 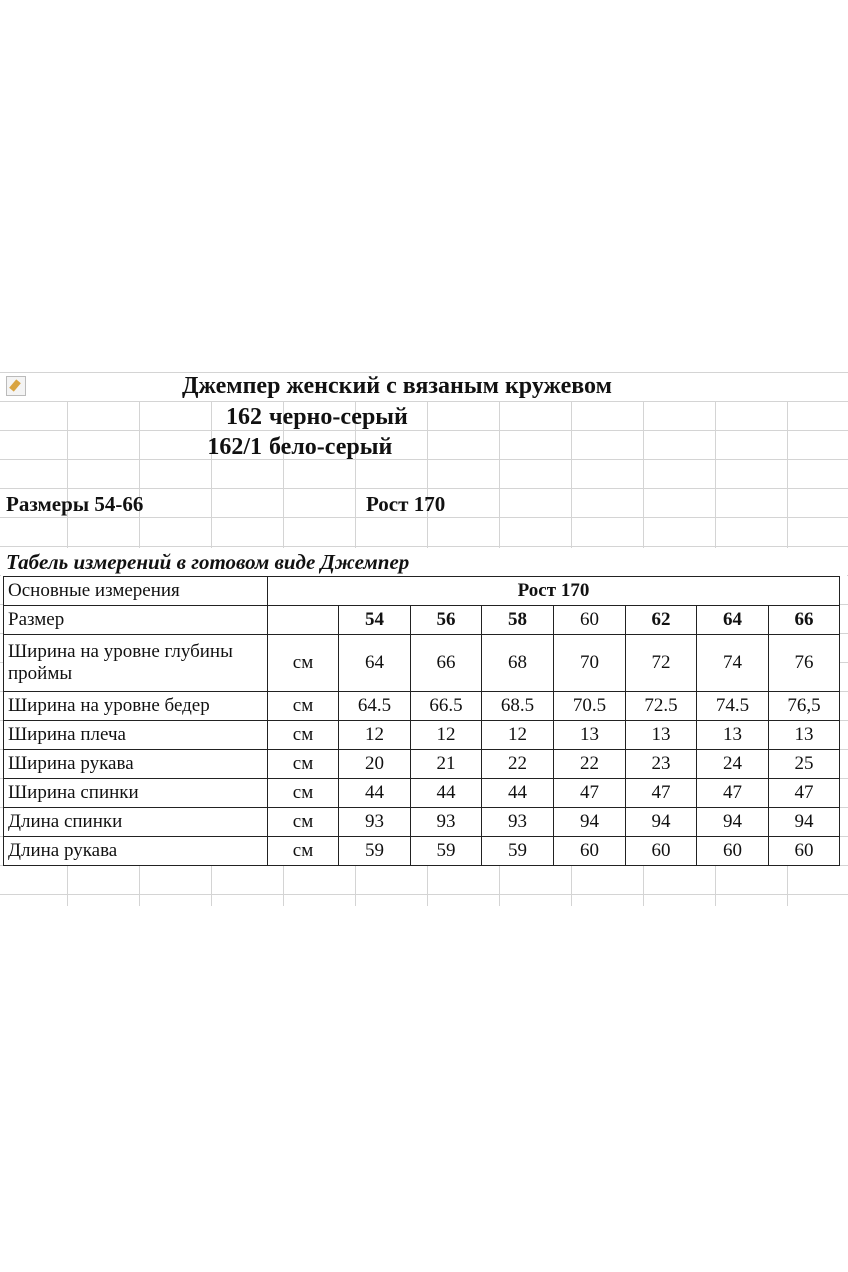 What do you see at coordinates (661, 706) in the screenshot?
I see `value-cell: 72.5` at bounding box center [661, 706].